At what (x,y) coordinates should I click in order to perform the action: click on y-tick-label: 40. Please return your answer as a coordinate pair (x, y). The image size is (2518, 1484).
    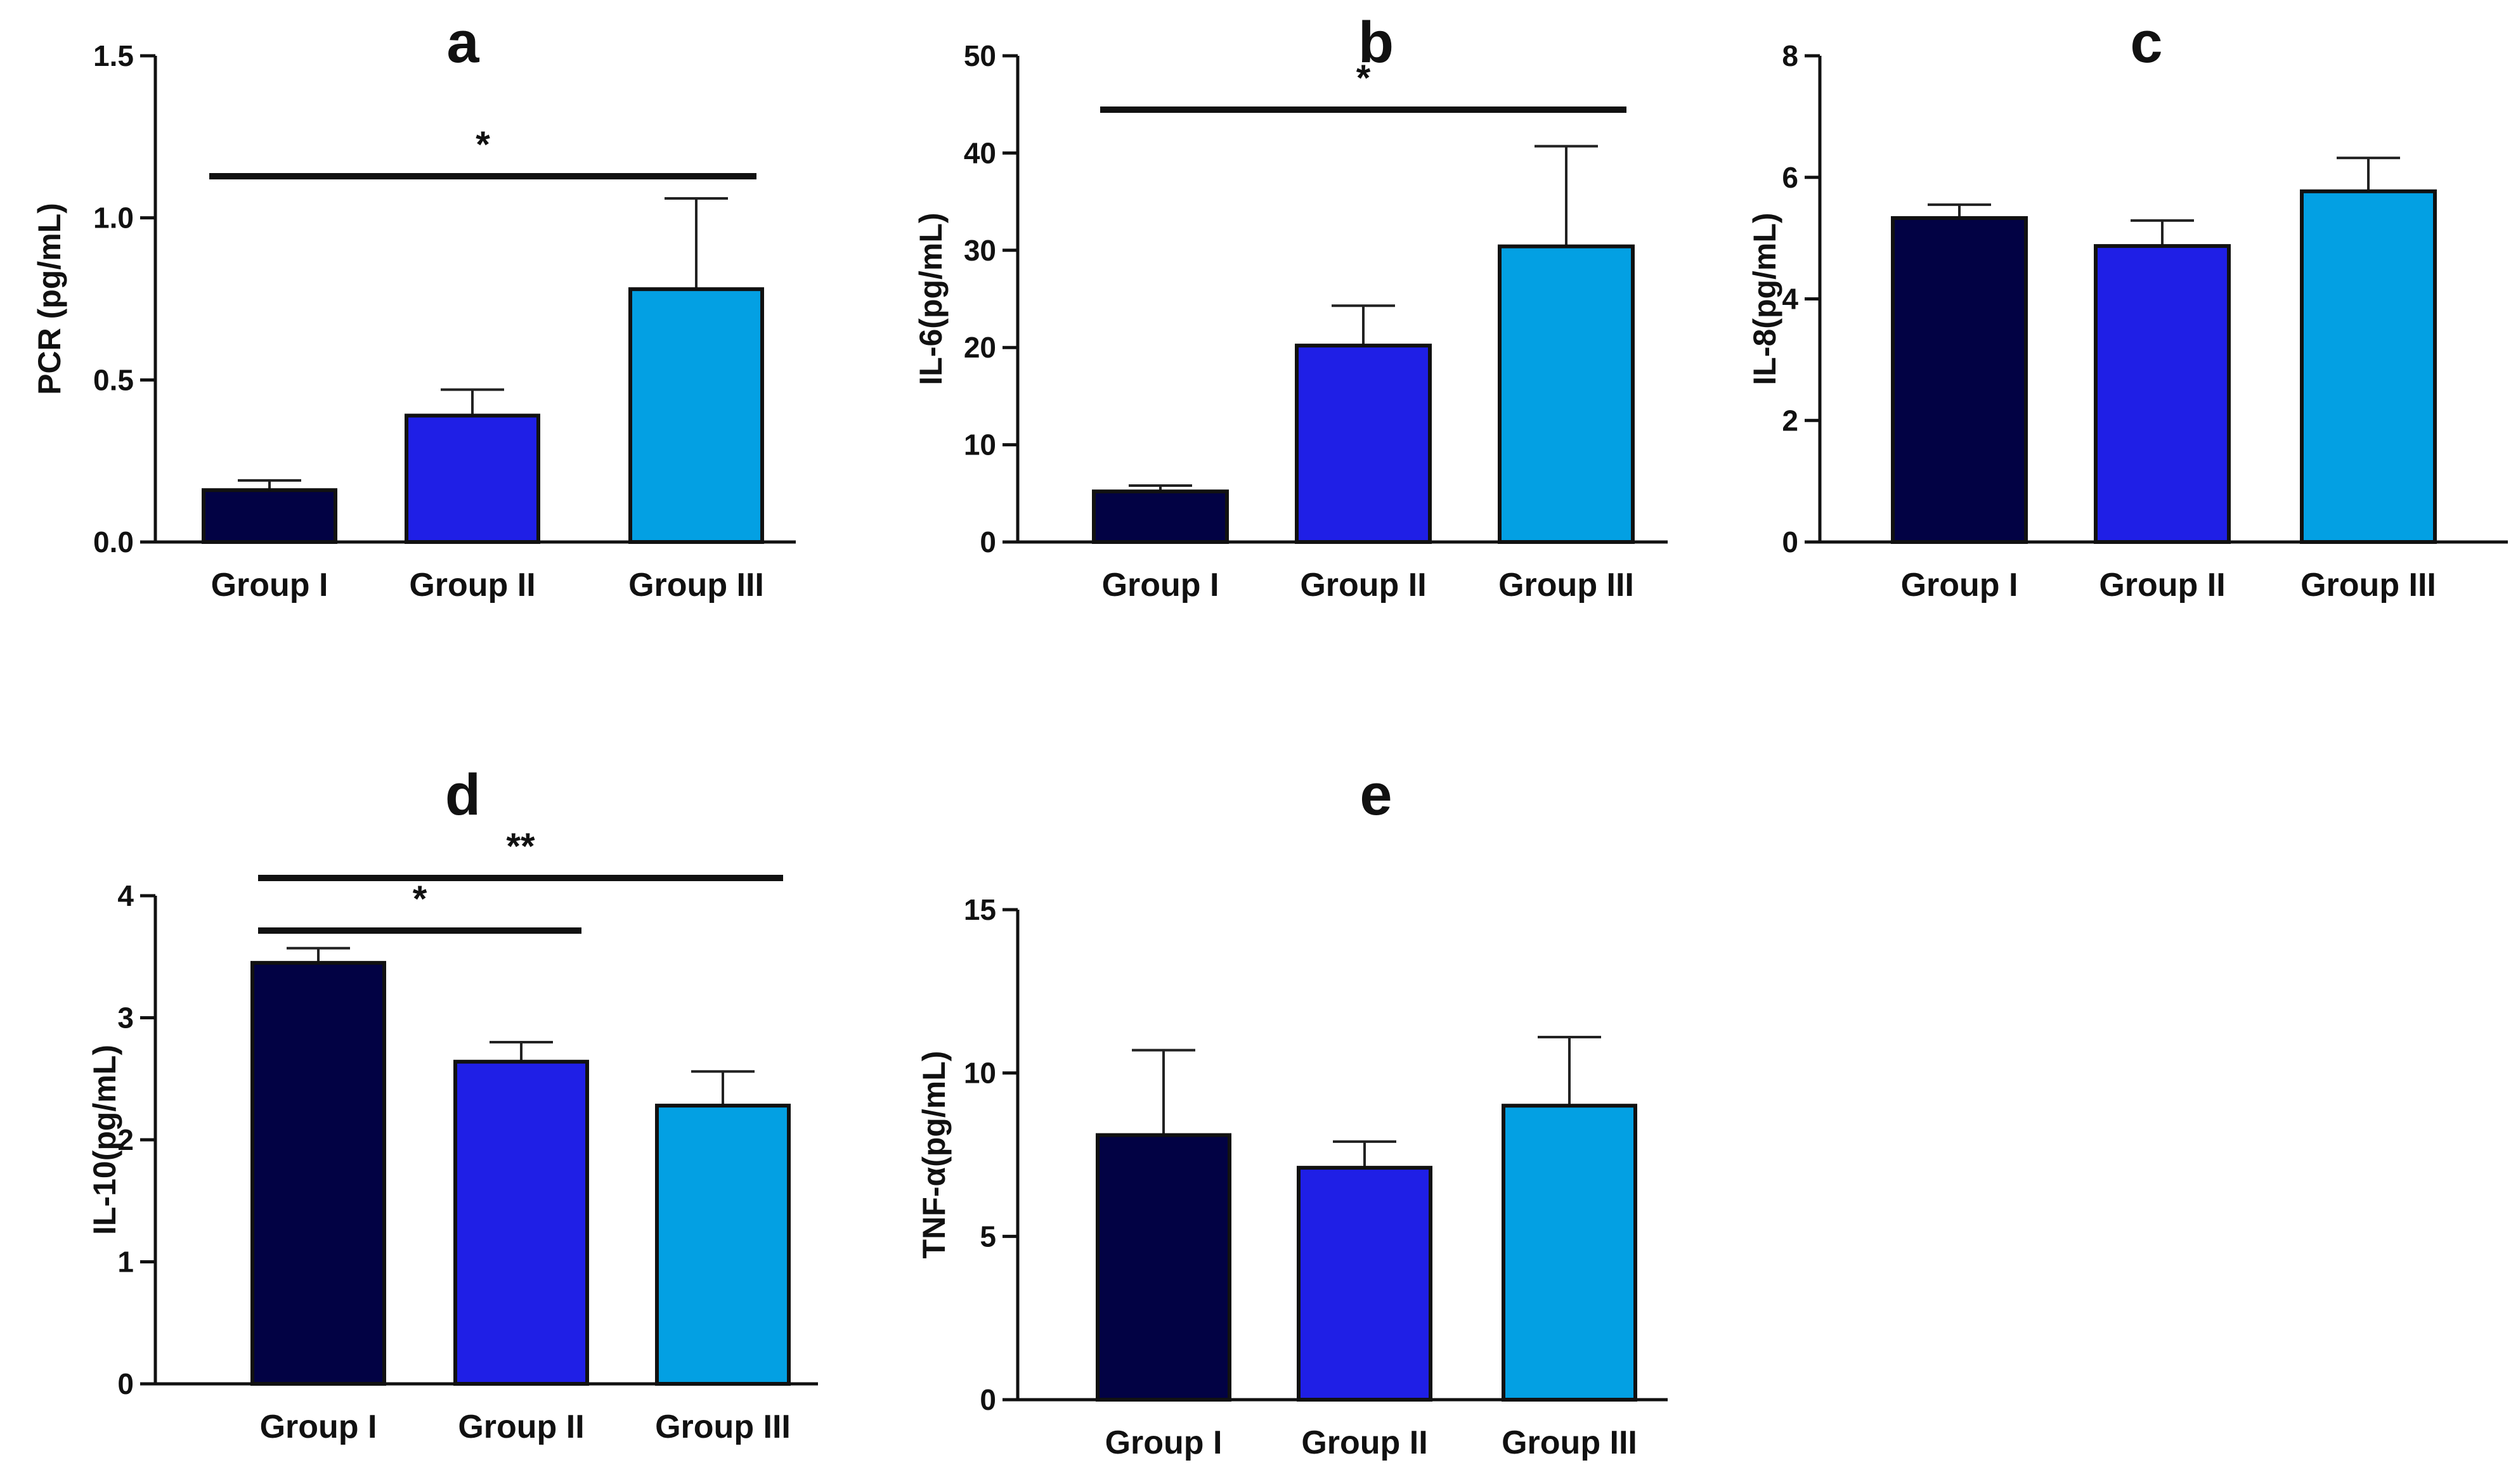
    Looking at the image, I should click on (980, 153).